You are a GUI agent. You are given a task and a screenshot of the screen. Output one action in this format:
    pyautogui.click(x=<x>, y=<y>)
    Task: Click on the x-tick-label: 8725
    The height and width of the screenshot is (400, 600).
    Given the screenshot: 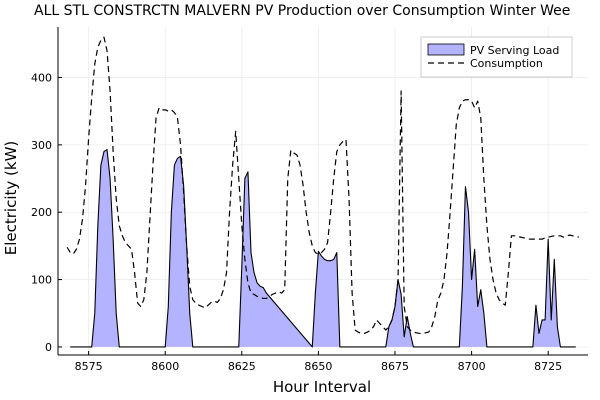 What is the action you would take?
    pyautogui.click(x=548, y=366)
    